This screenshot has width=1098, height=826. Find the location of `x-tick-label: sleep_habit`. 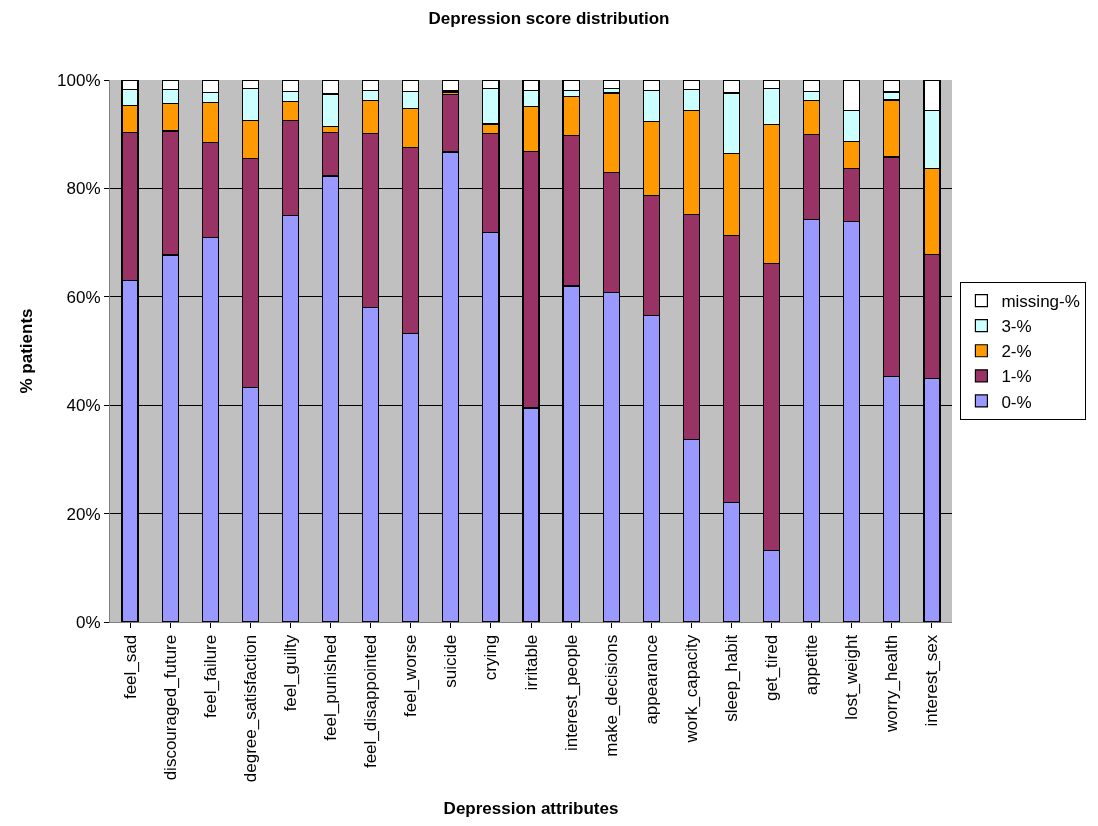

x-tick-label: sleep_habit is located at coordinates (732, 678).